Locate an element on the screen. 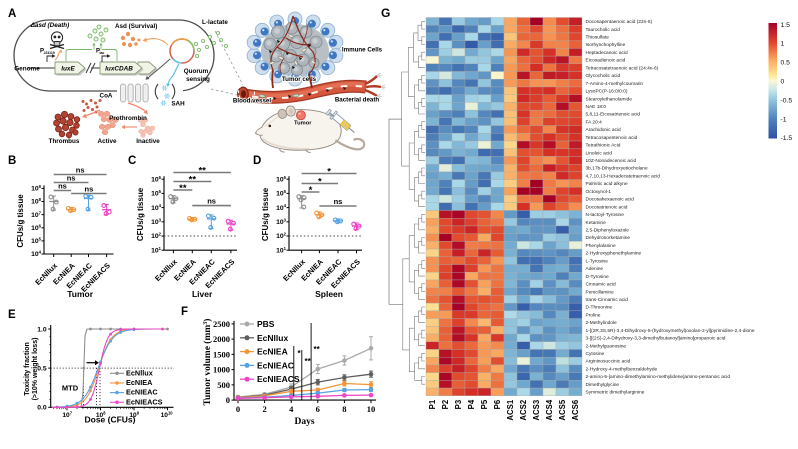 The height and width of the screenshot is (449, 798). svg-text: Heptadecanoic acid is located at coordinates (607, 53).